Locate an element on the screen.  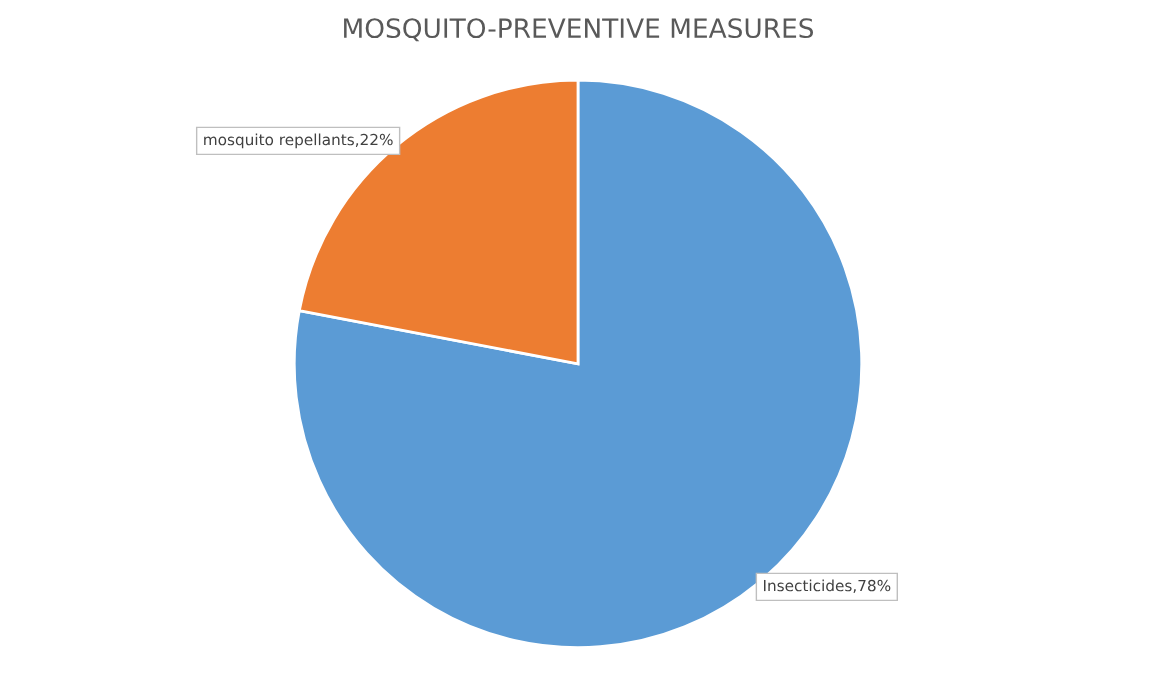
slice-label: Insecticides,78% is located at coordinates (827, 586).